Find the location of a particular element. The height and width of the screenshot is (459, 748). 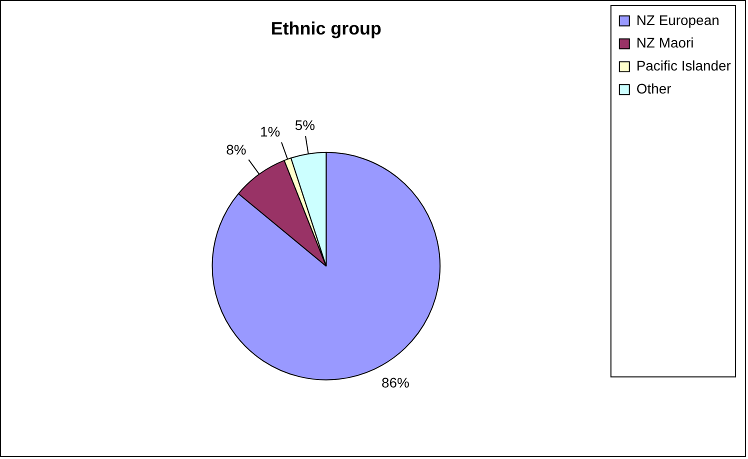

data-label: 8% is located at coordinates (236, 149).